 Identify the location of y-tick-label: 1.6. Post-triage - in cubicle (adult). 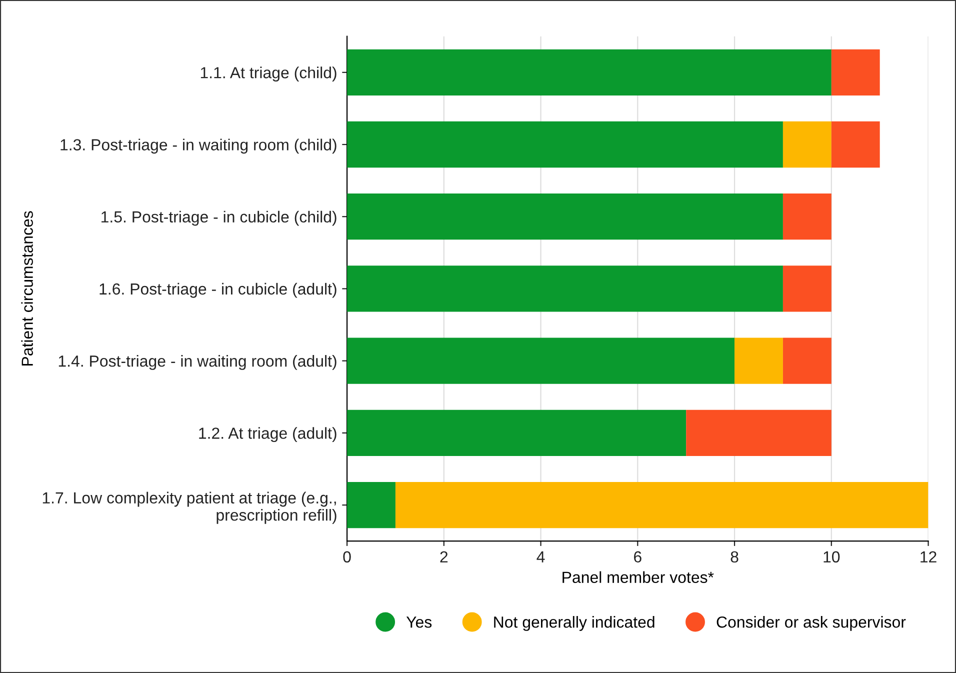
(218, 290).